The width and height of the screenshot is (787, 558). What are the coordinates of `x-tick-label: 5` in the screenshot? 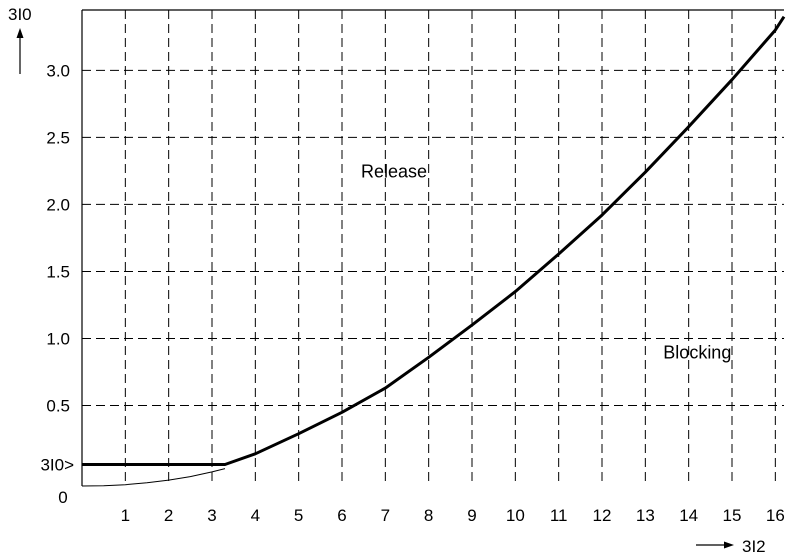 It's located at (298, 515).